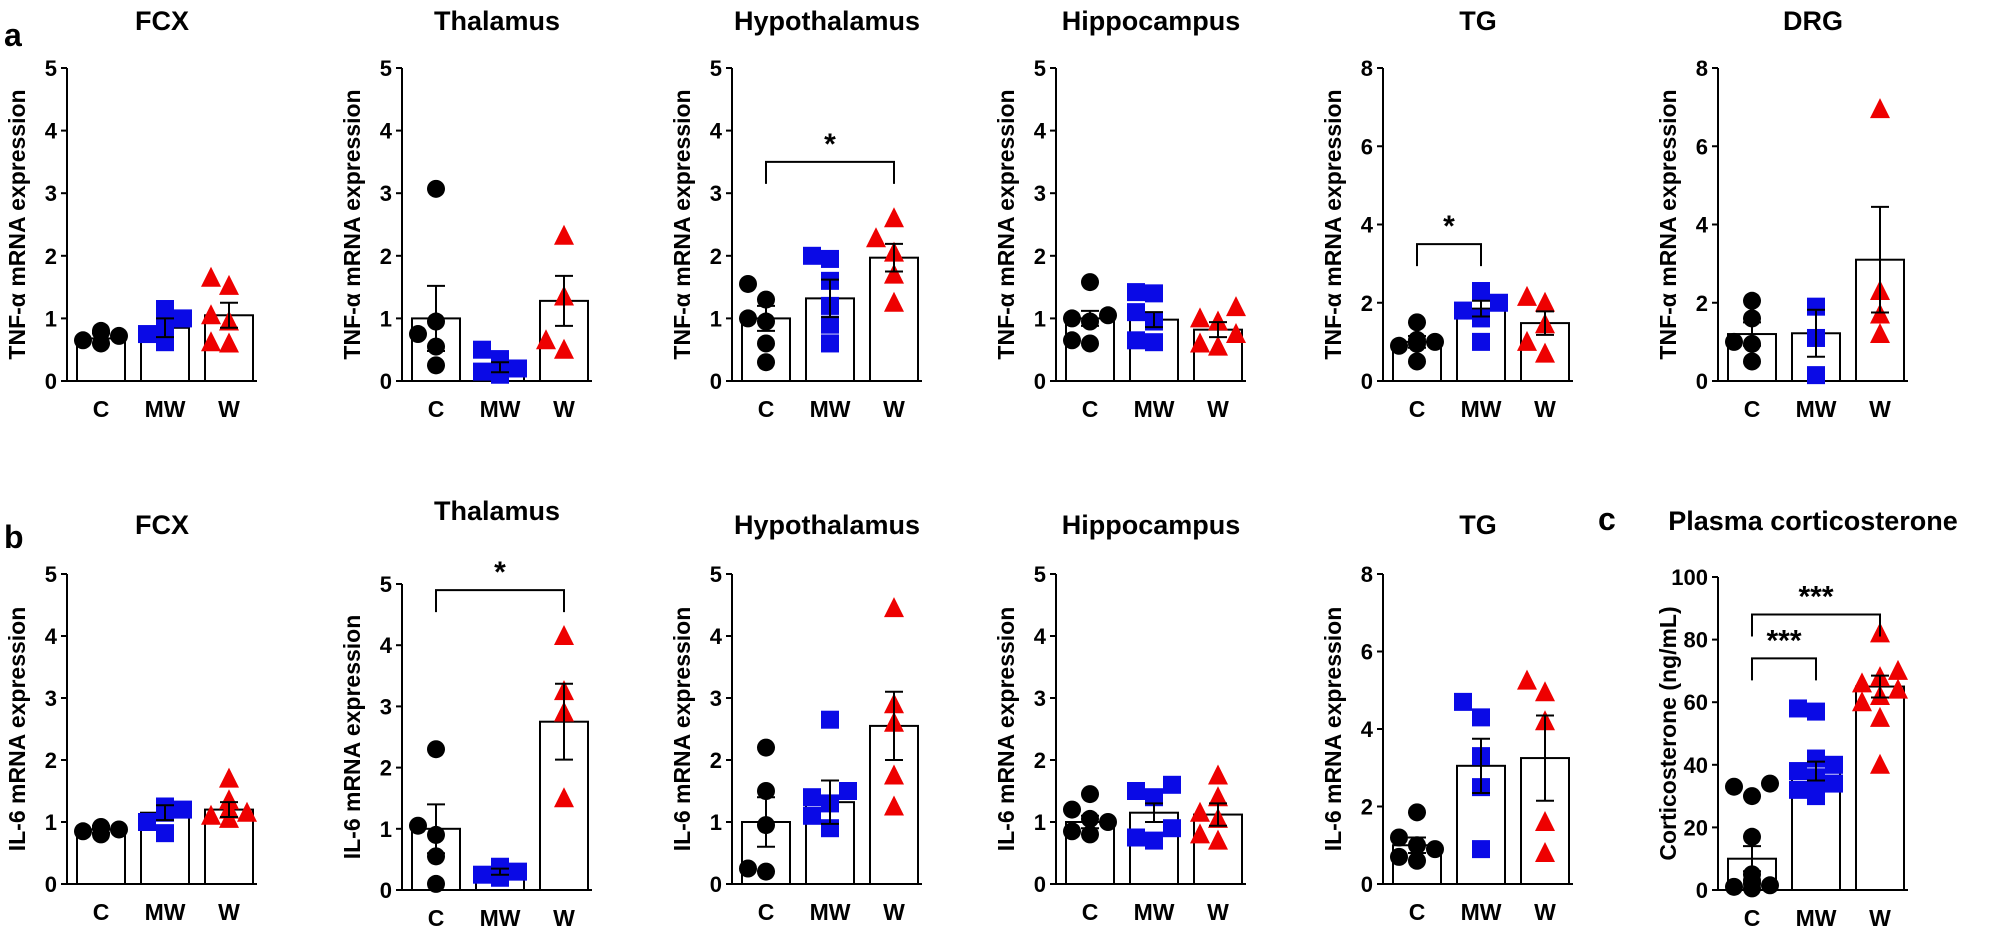 This screenshot has height=936, width=2007. Describe the element at coordinates (1696, 827) in the screenshot. I see `y-tick-label: 20` at that location.